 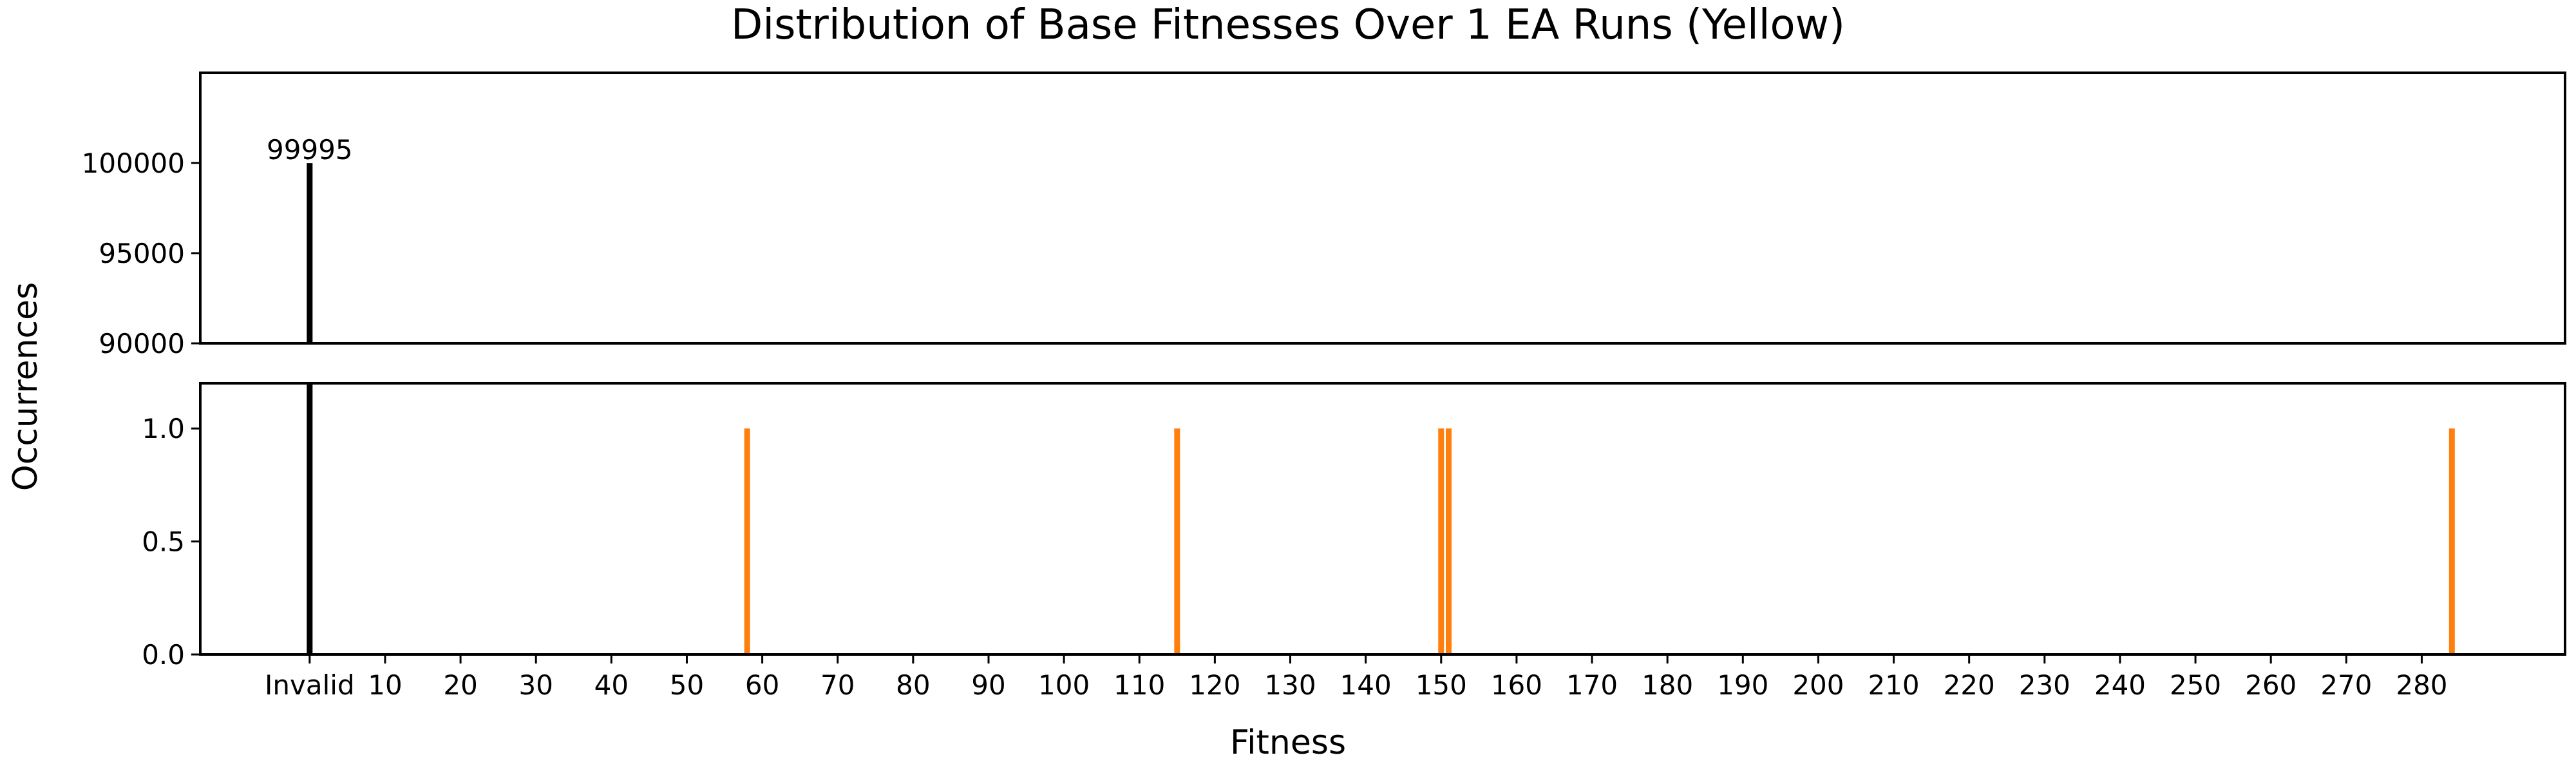 I want to click on data-label-0-0: 99995, so click(x=310, y=150).